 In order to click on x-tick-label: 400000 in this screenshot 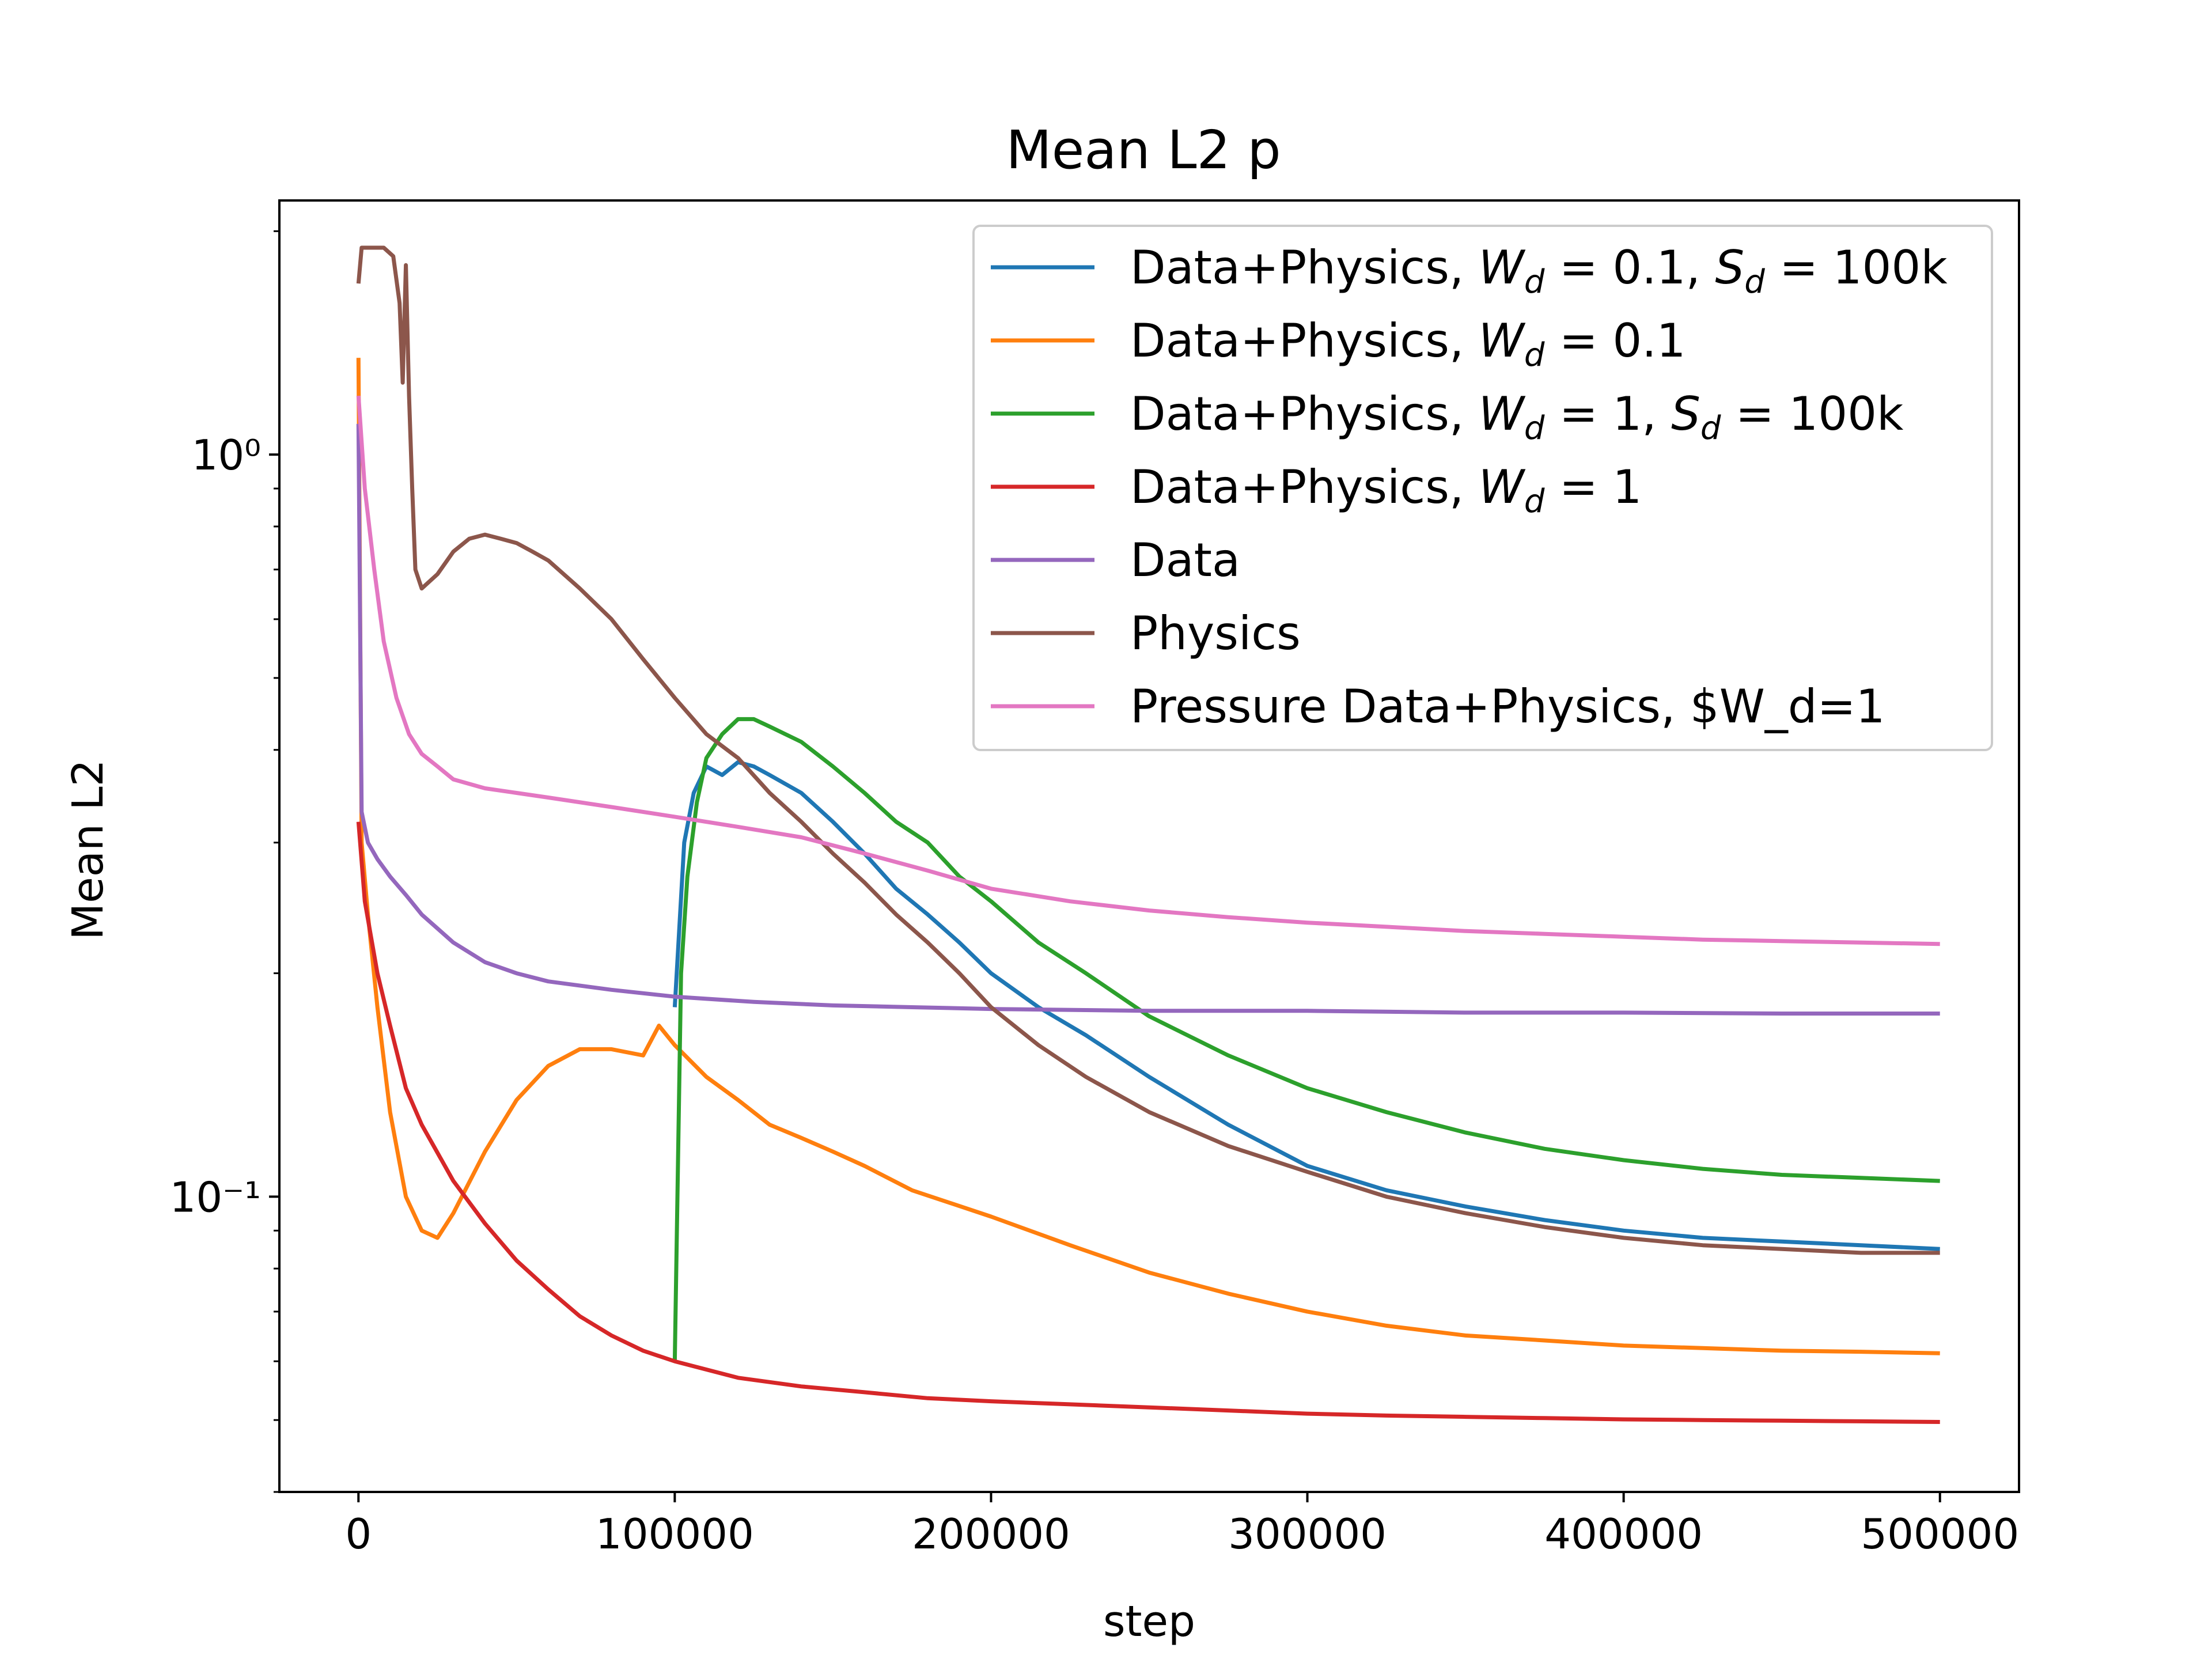, I will do `click(1623, 1534)`.